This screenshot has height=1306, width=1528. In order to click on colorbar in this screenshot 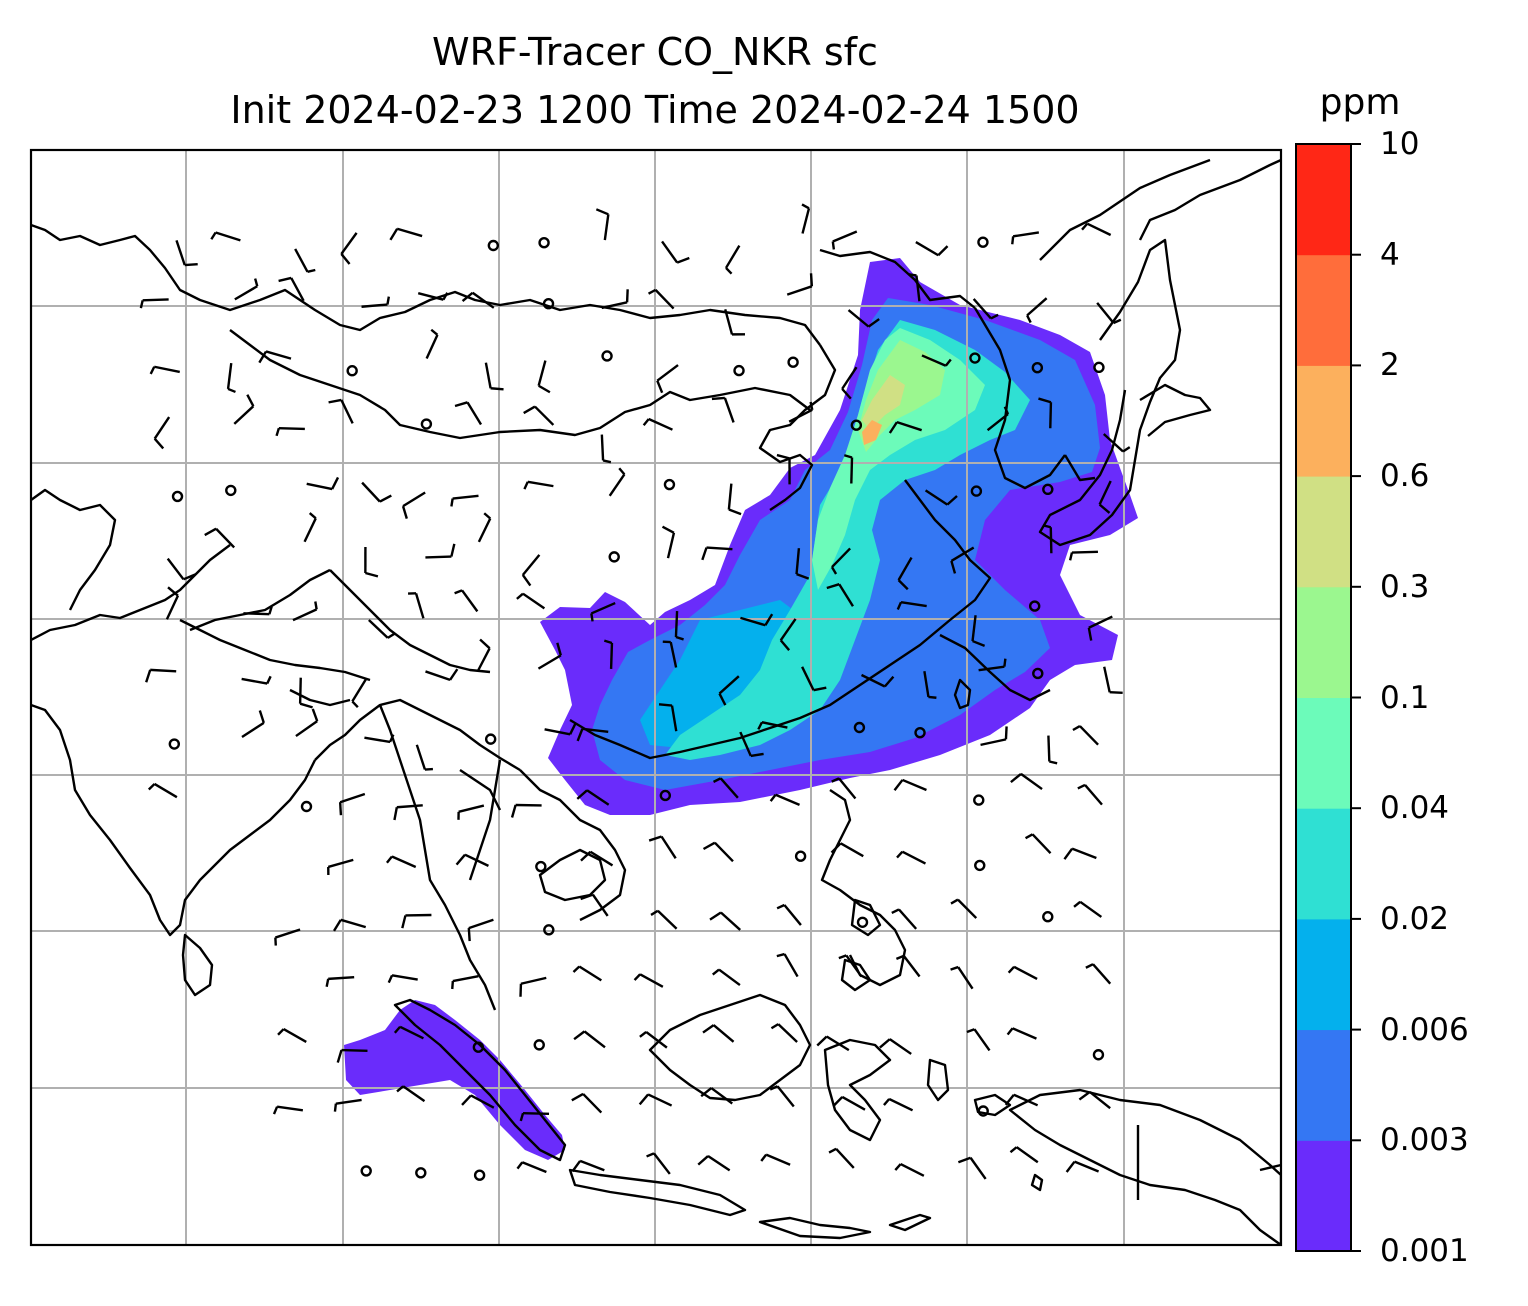, I will do `click(1328, 697)`.